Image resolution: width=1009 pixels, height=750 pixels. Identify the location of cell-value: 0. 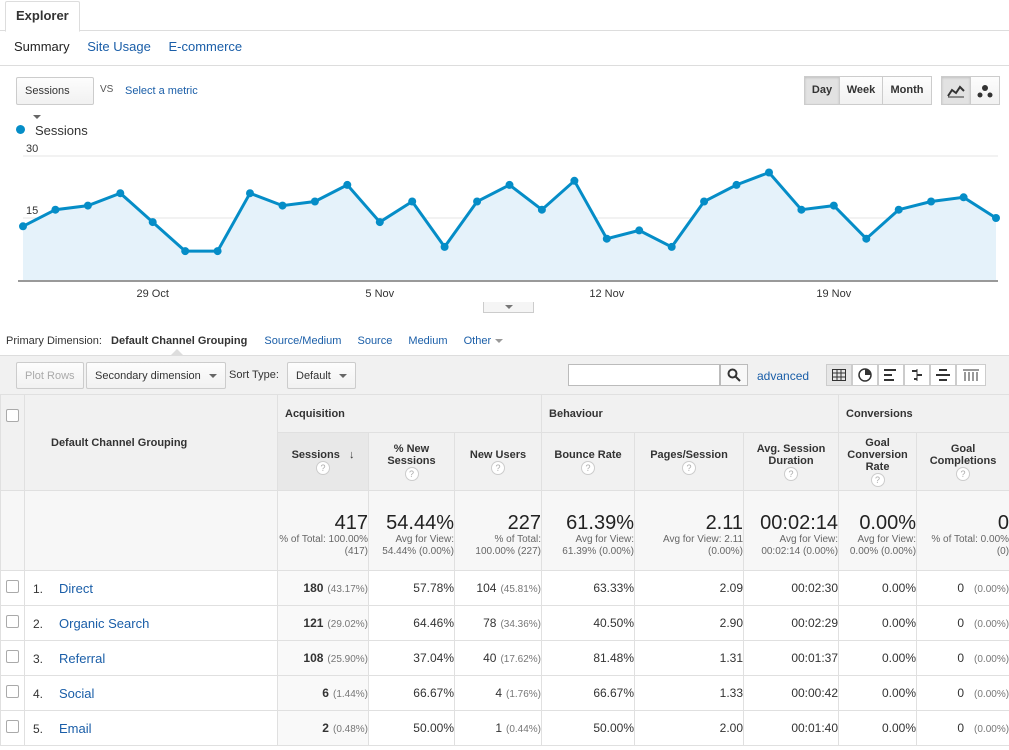
(961, 728).